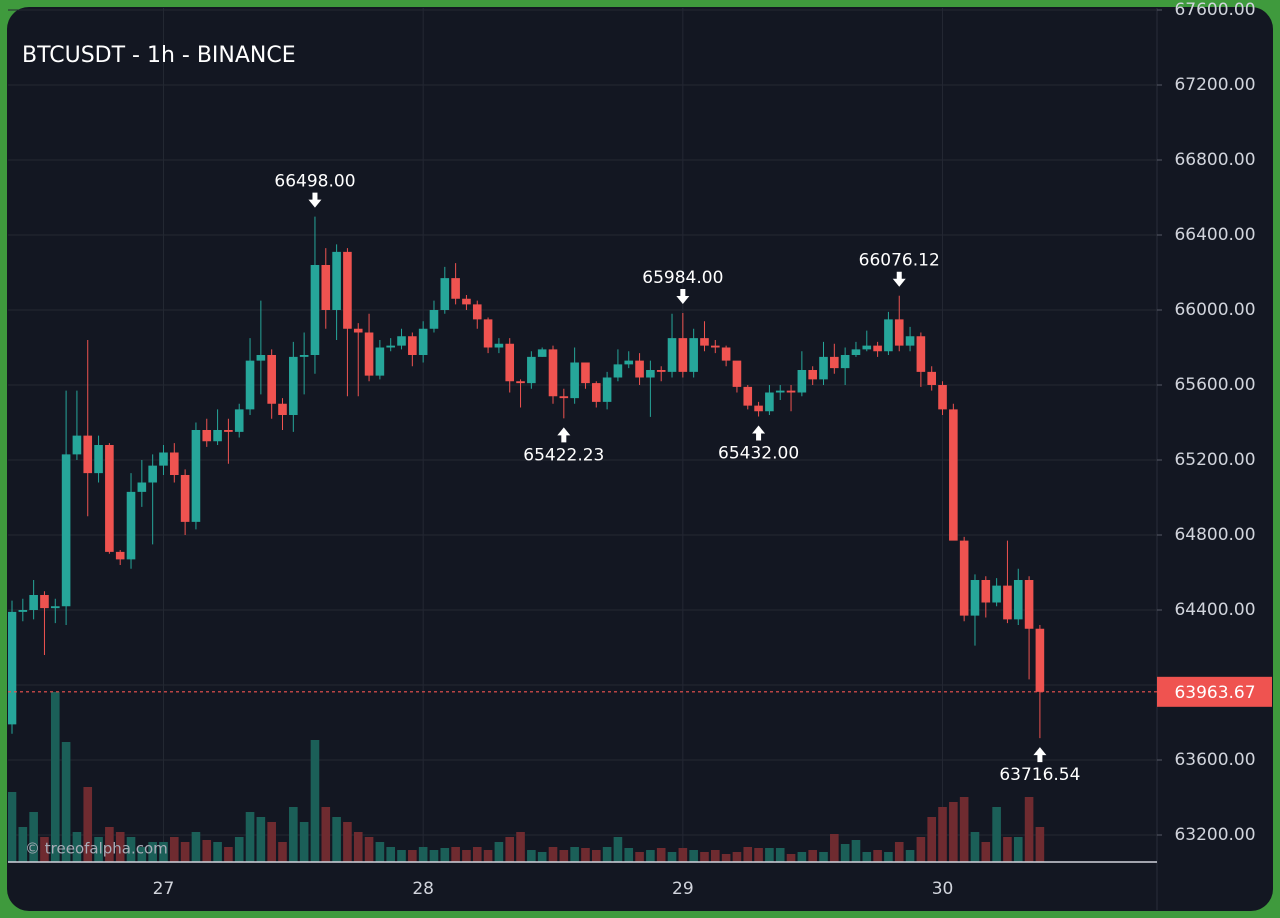  Describe the element at coordinates (1214, 85) in the screenshot. I see `y-tick-label: 67200.00` at that location.